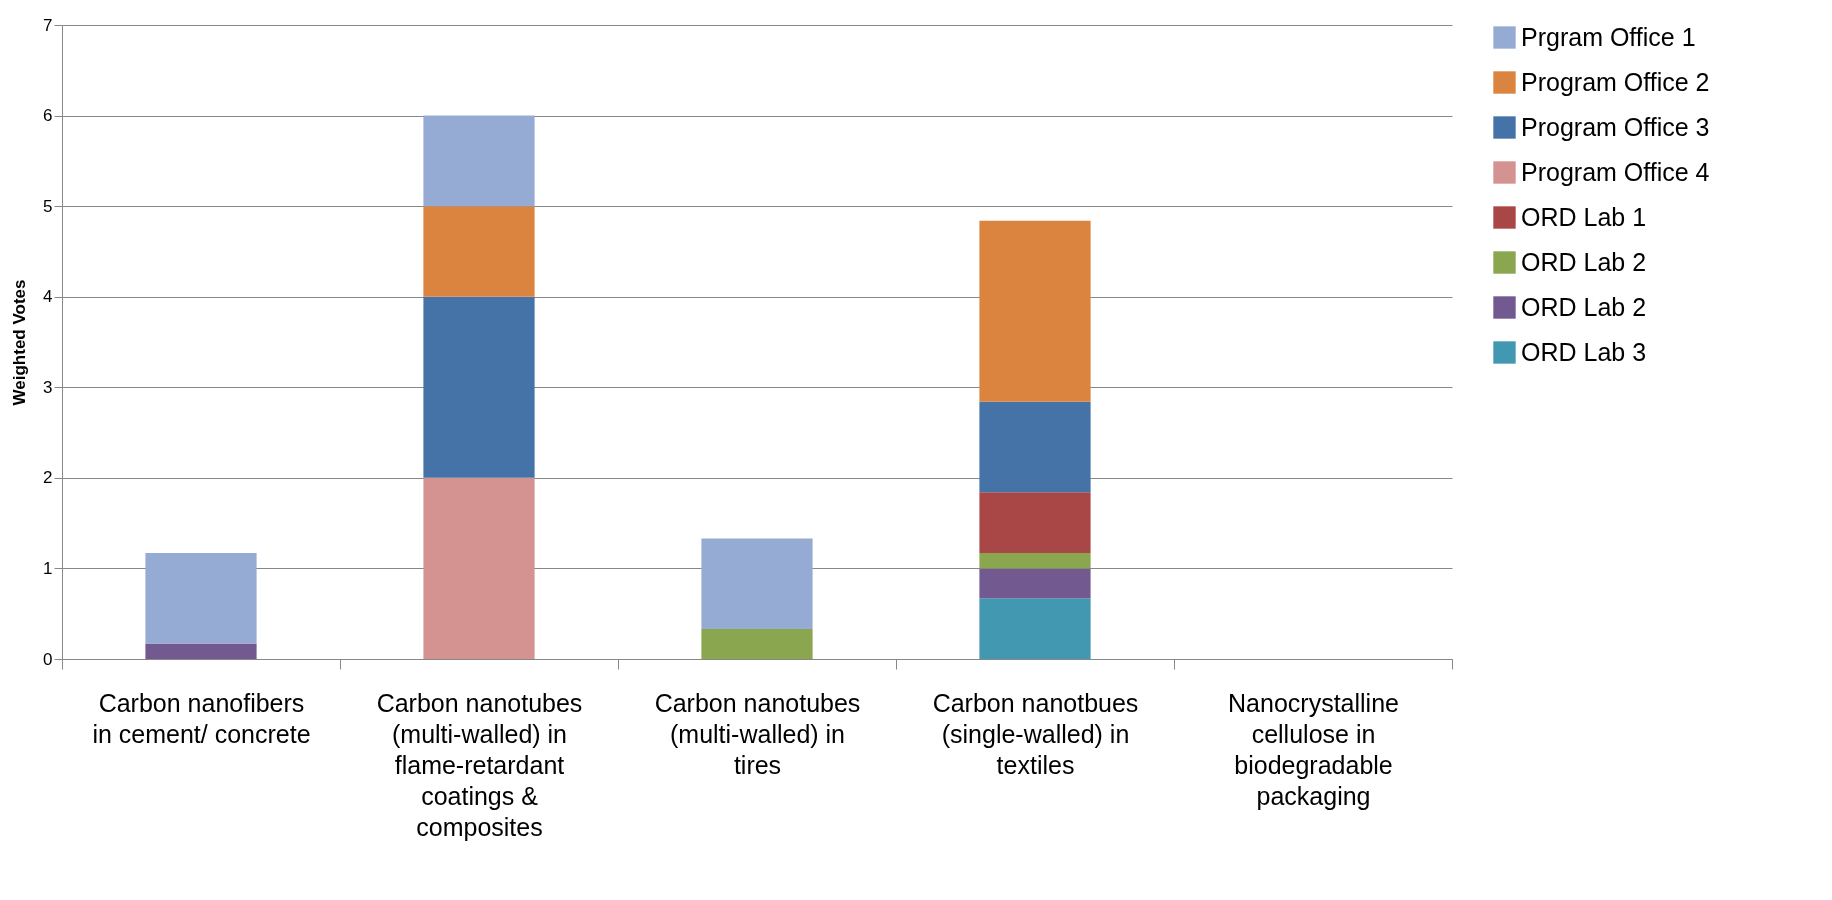  I want to click on x-tick-label: Carbon nanotbues (single-walled) in textiles, so click(1035, 733).